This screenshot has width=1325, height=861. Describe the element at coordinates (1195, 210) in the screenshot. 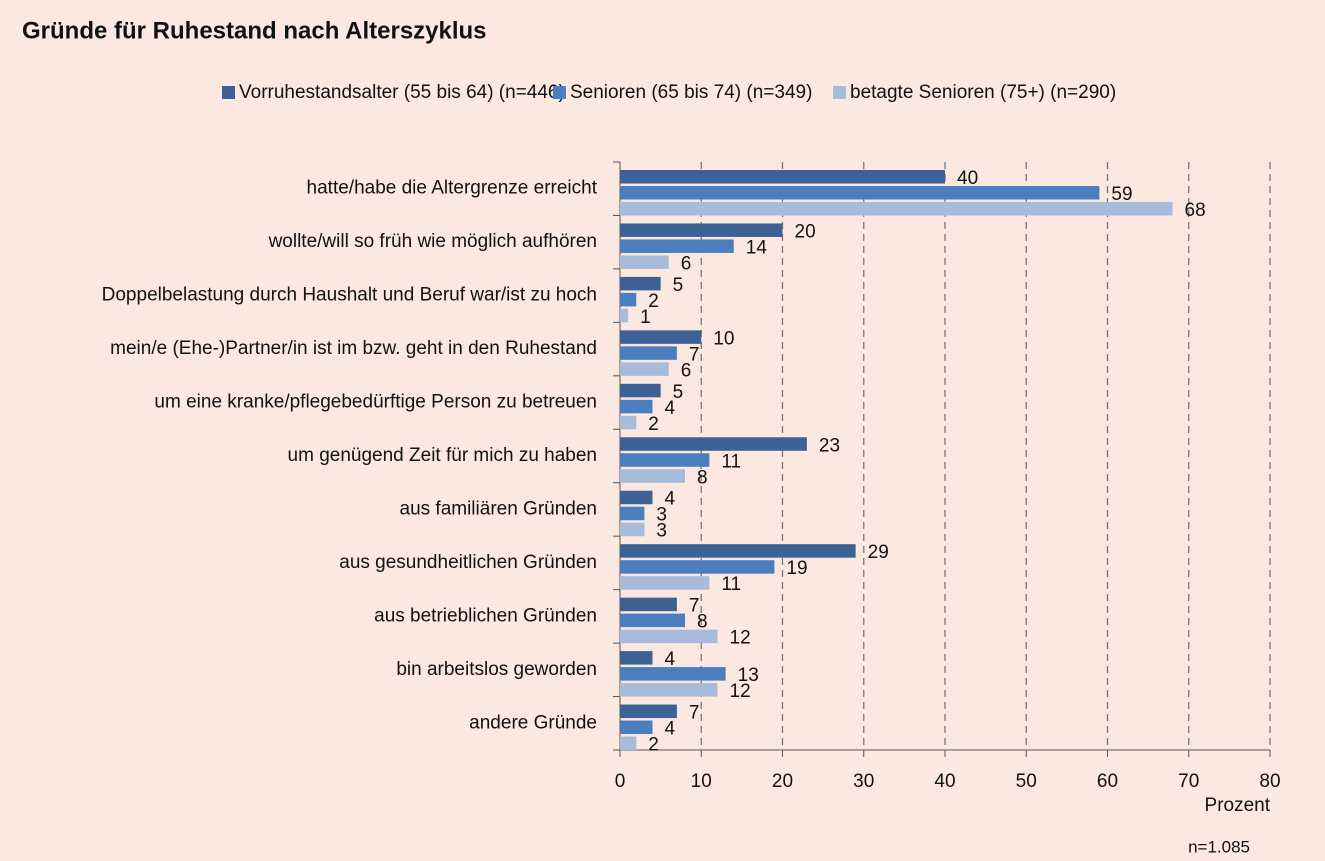

I see `value-label: 68` at that location.